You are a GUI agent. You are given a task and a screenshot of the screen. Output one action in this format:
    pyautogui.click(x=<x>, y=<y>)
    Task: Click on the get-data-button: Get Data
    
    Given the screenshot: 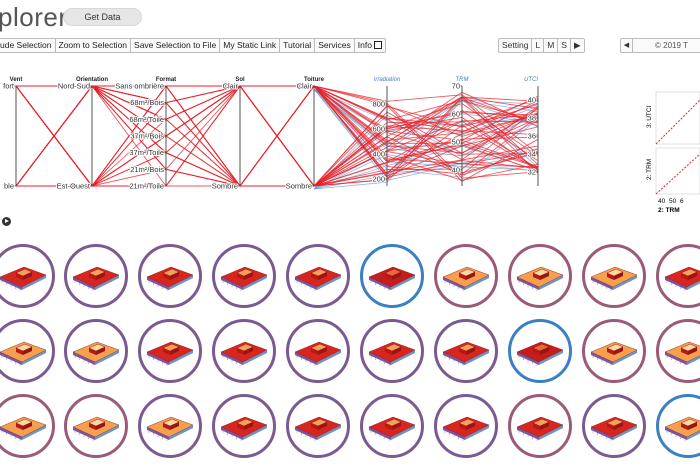 What is the action you would take?
    pyautogui.click(x=102, y=17)
    